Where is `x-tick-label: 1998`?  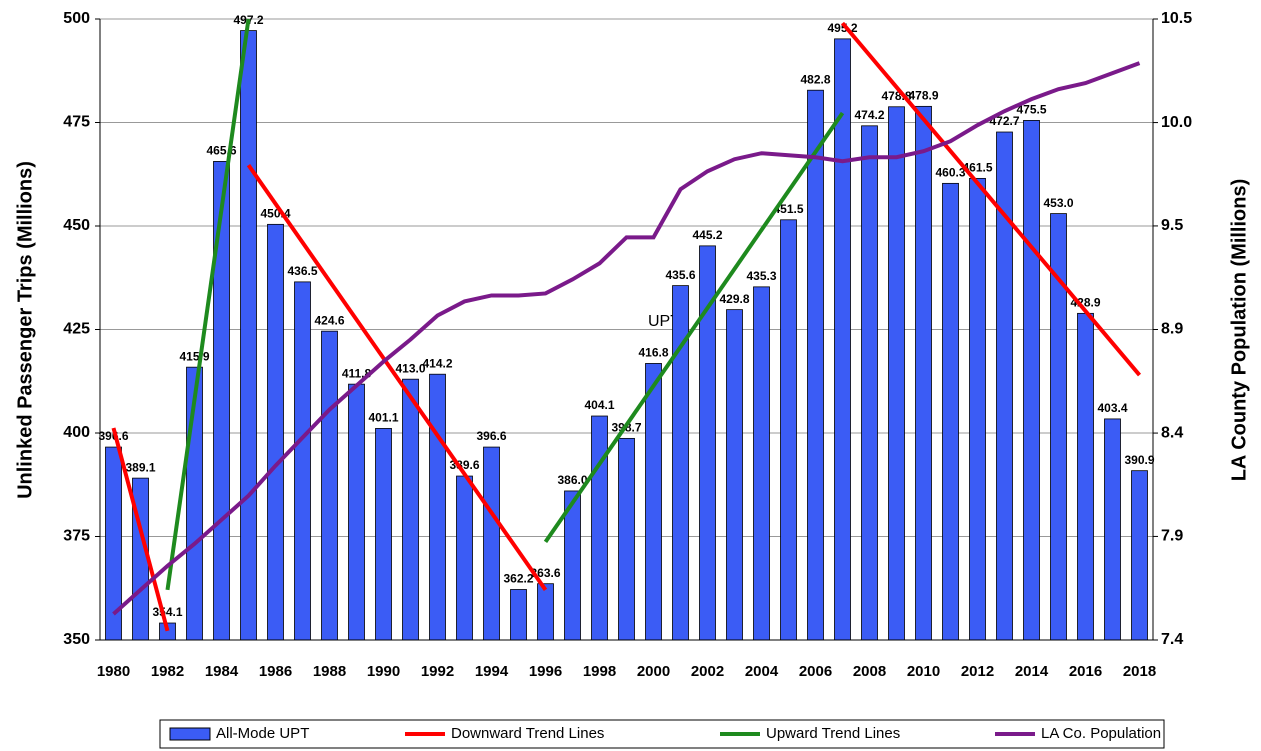
x-tick-label: 1998 is located at coordinates (599, 671).